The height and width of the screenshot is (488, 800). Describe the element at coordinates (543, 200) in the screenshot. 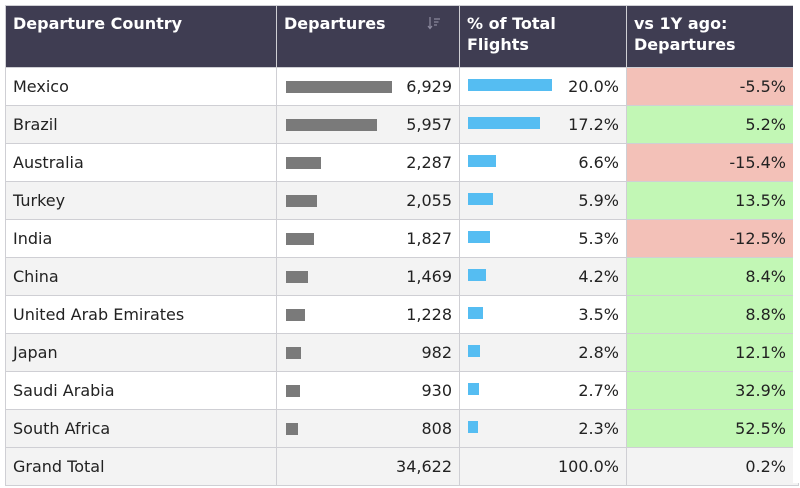

I see `cell-pct-total: 5.9%` at that location.